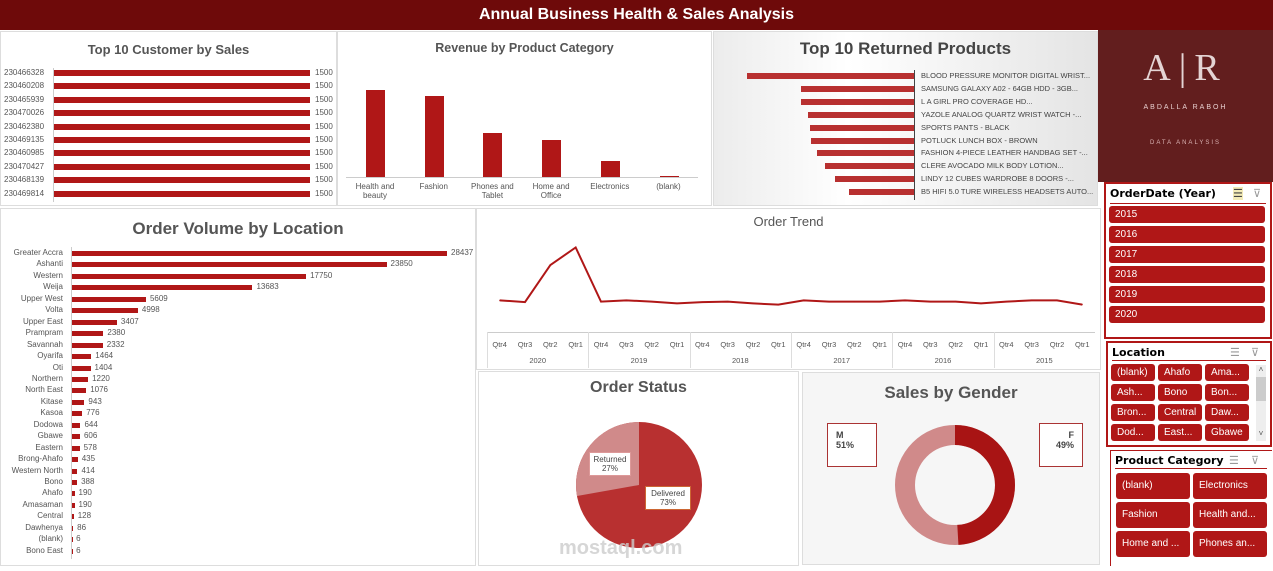 The image size is (1273, 571). I want to click on data-label: 1464, so click(104, 356).